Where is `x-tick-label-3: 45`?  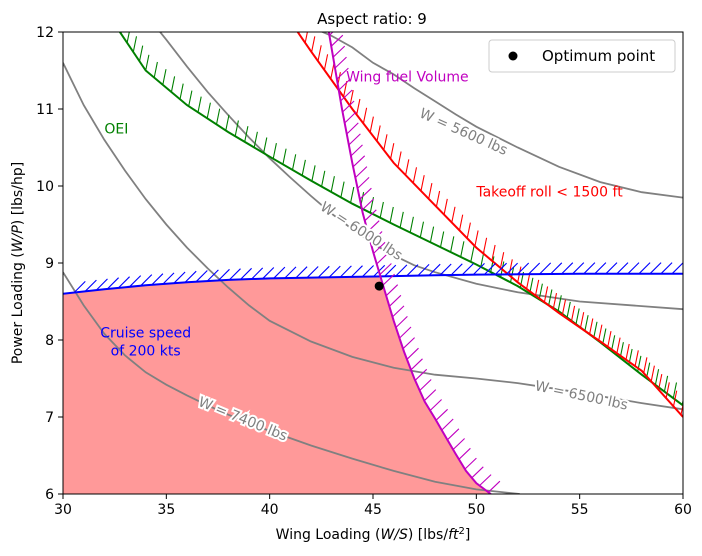
x-tick-label-3: 45 is located at coordinates (373, 510).